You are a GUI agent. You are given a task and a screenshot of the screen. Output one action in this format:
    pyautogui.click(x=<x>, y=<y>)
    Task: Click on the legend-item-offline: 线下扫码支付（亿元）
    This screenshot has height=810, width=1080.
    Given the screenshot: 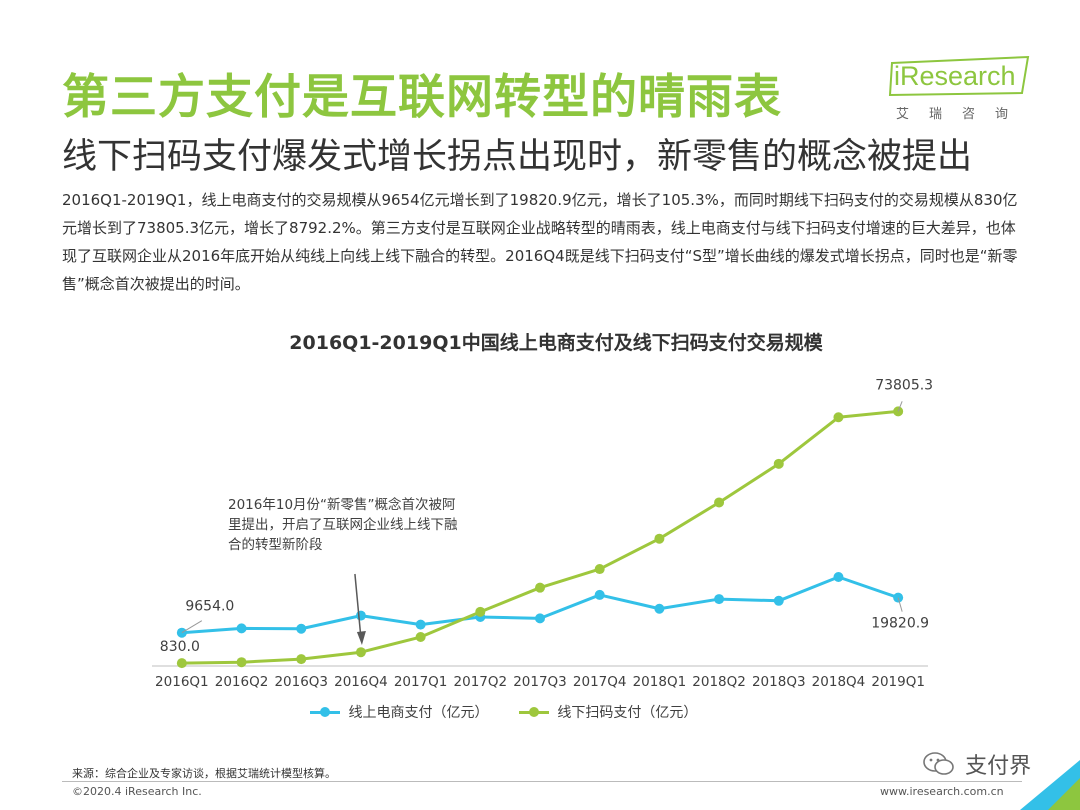 What is the action you would take?
    pyautogui.click(x=608, y=712)
    